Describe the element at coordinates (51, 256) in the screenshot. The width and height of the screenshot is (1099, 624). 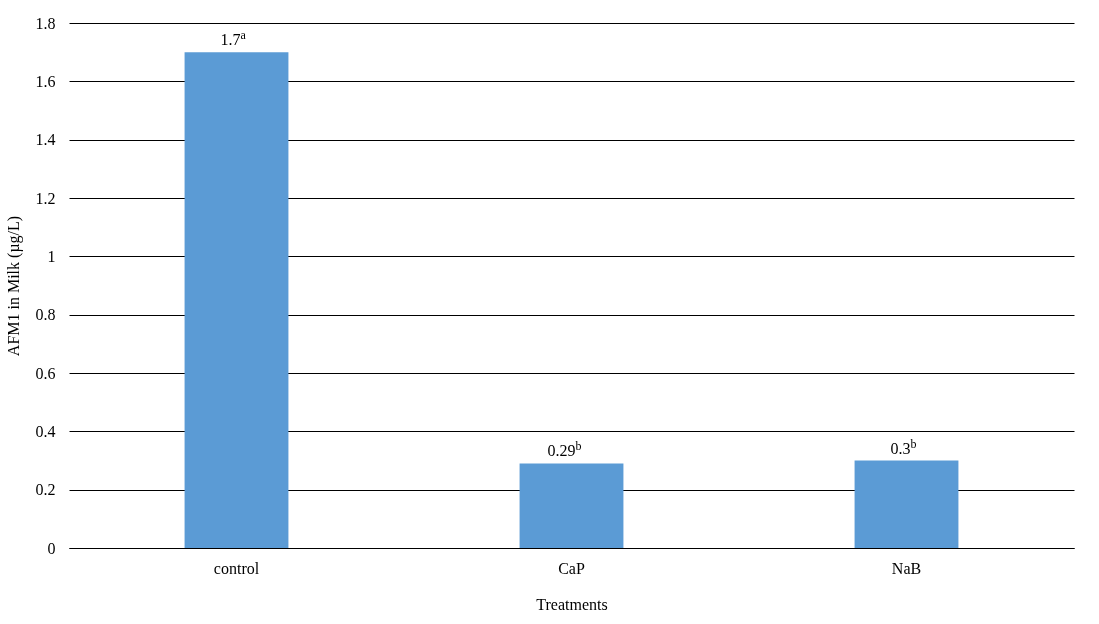
I see `y-tick-label: 1` at that location.